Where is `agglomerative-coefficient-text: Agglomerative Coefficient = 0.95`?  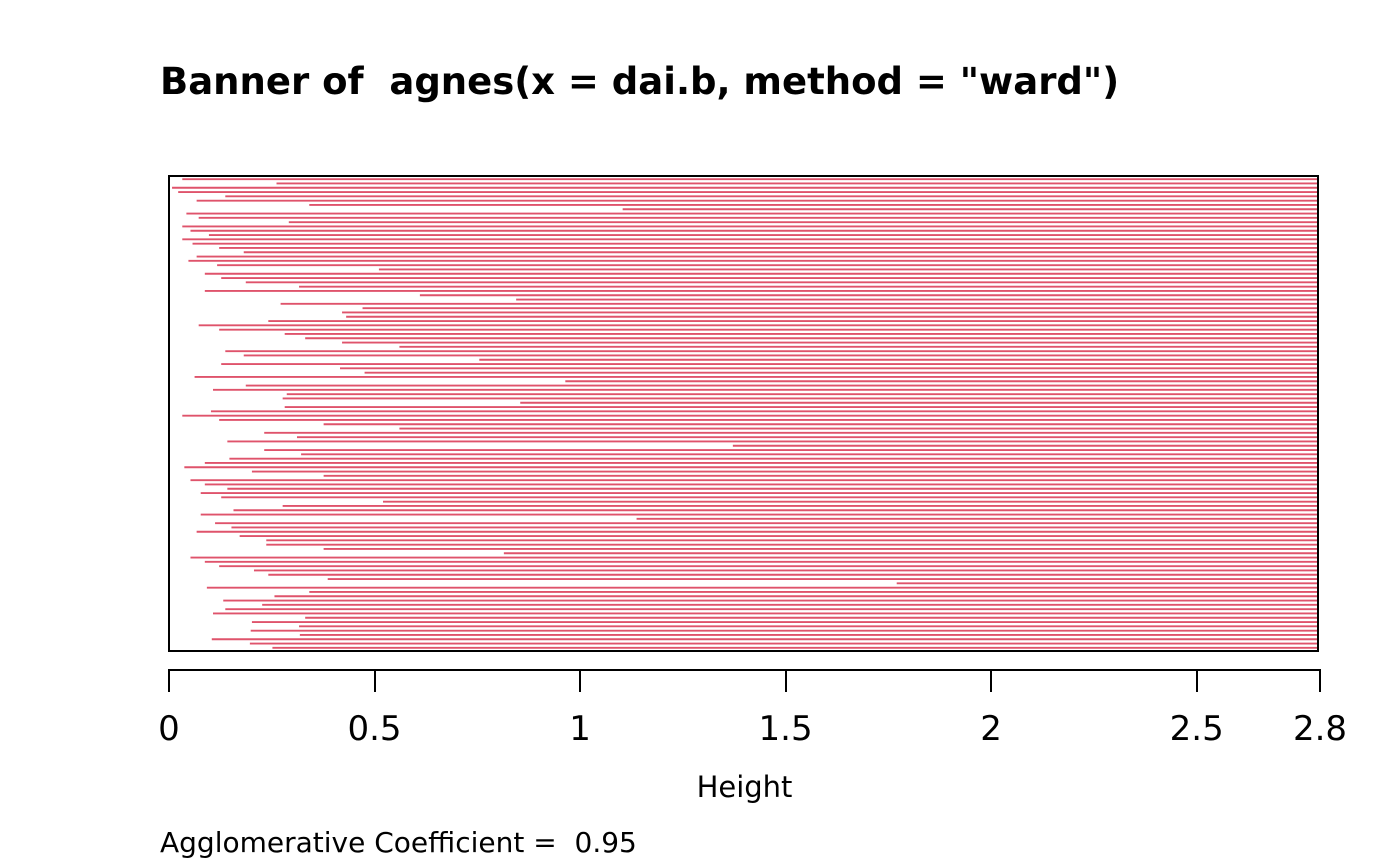 agglomerative-coefficient-text: Agglomerative Coefficient = 0.95 is located at coordinates (398, 842).